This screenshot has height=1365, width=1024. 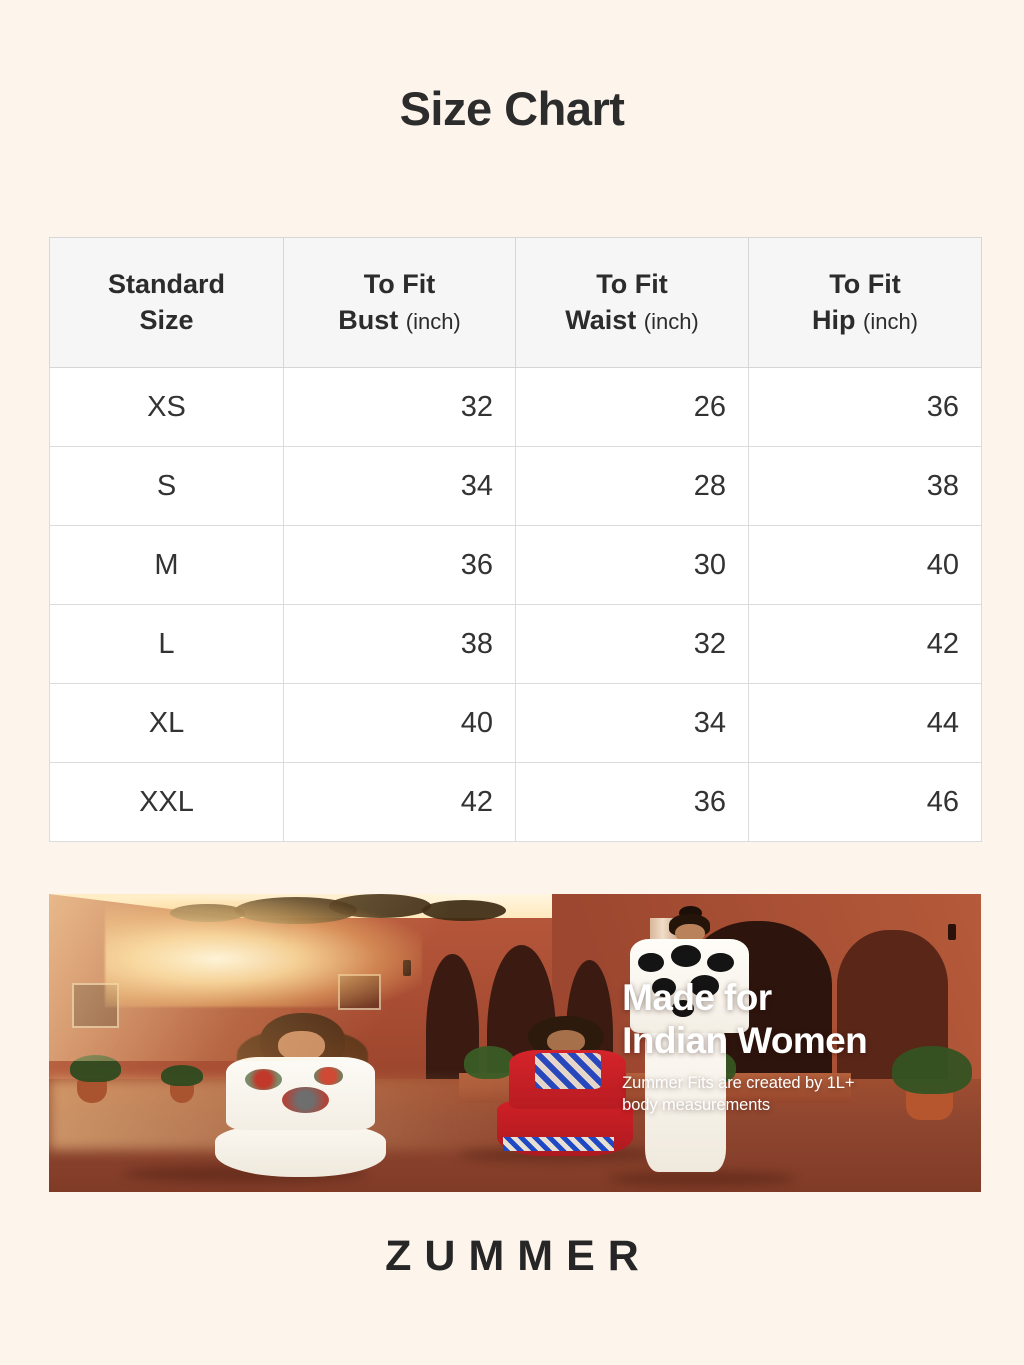 I want to click on cell-waist: 32, so click(x=632, y=644).